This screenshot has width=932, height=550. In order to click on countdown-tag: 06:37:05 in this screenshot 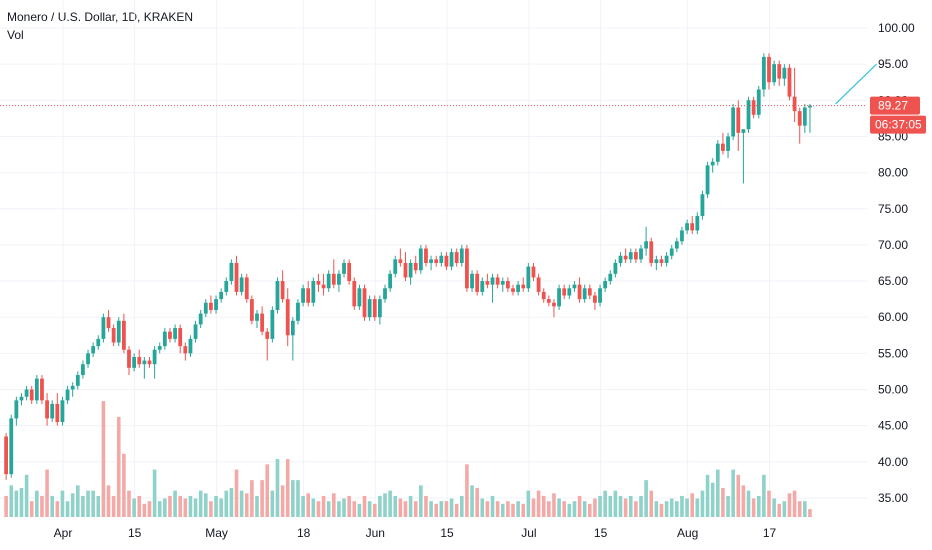, I will do `click(898, 124)`.